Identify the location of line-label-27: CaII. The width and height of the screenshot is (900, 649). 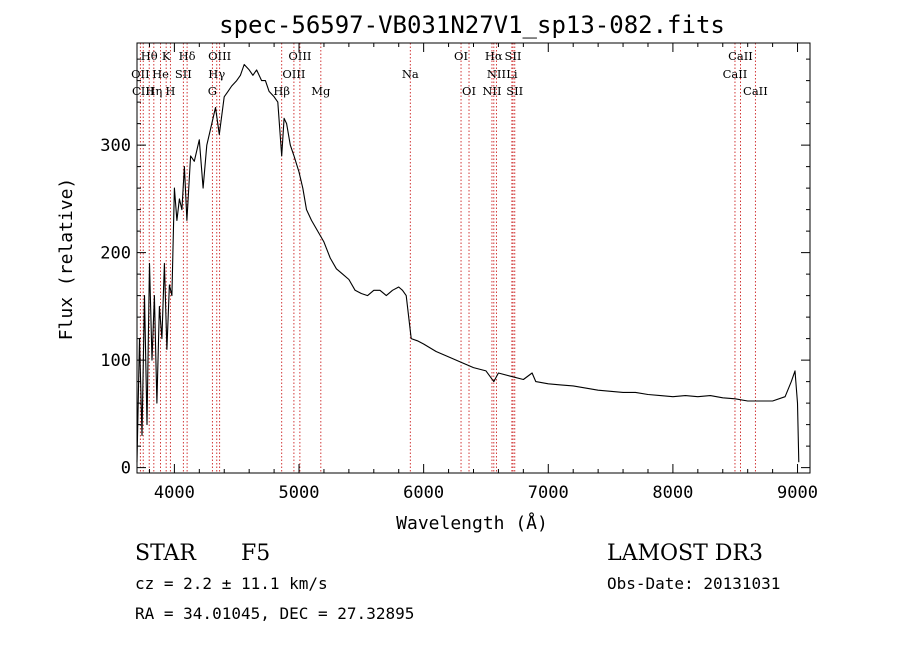
(755, 91).